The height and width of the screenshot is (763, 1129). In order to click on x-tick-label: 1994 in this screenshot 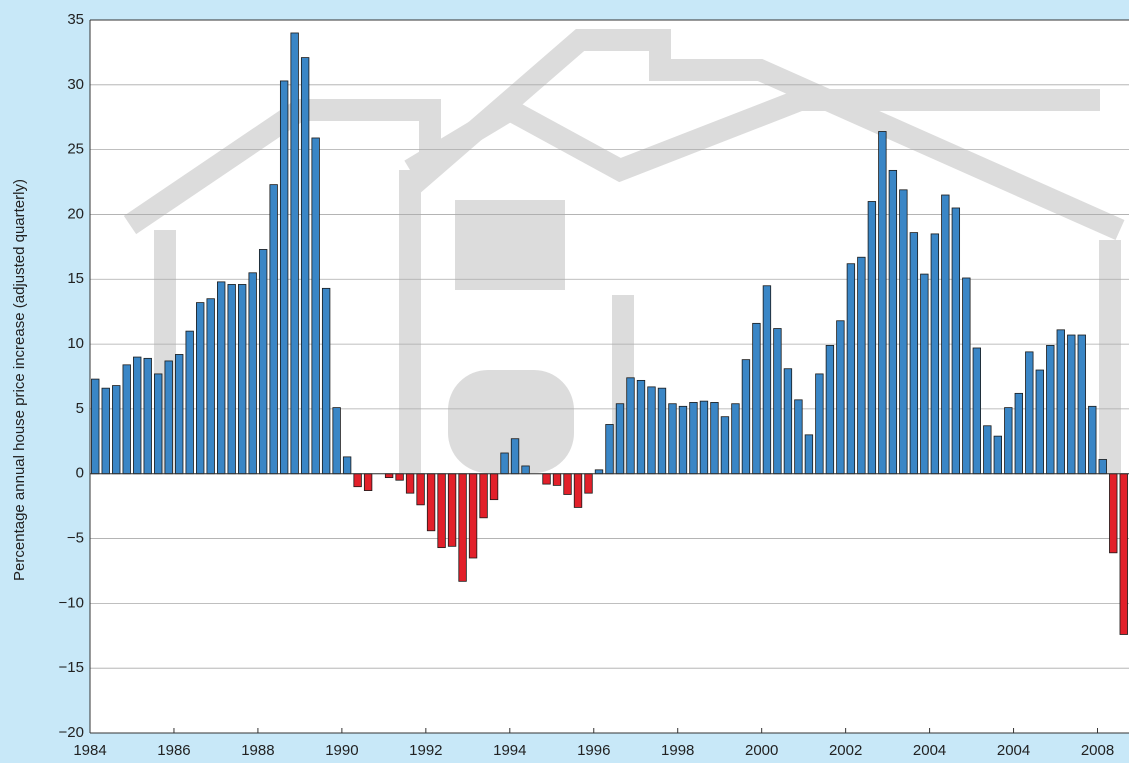, I will do `click(509, 750)`.